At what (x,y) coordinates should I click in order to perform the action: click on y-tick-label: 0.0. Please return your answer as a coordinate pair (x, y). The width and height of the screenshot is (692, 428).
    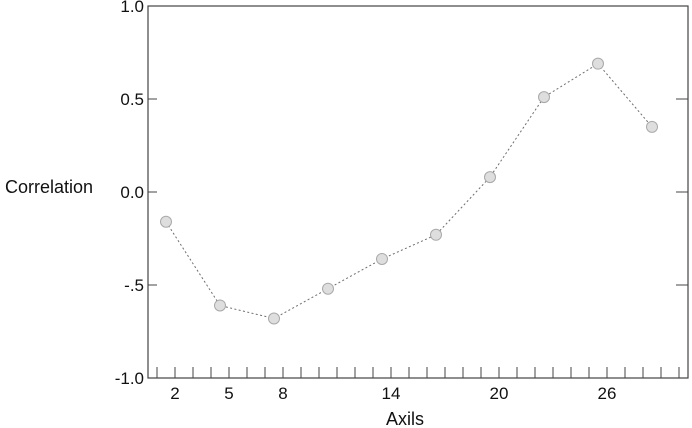
    Looking at the image, I should click on (132, 192).